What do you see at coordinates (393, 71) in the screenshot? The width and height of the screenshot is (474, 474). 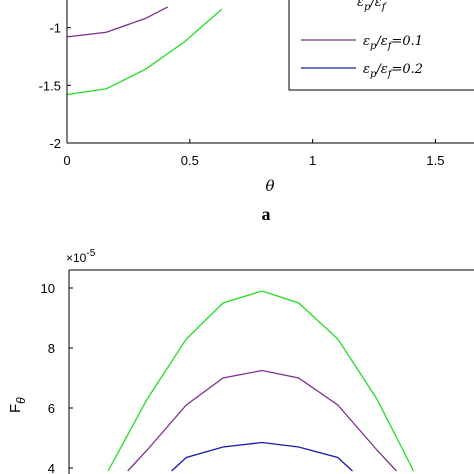 I see `panel-a-legend-entry-2: εp/εf=0.2` at bounding box center [393, 71].